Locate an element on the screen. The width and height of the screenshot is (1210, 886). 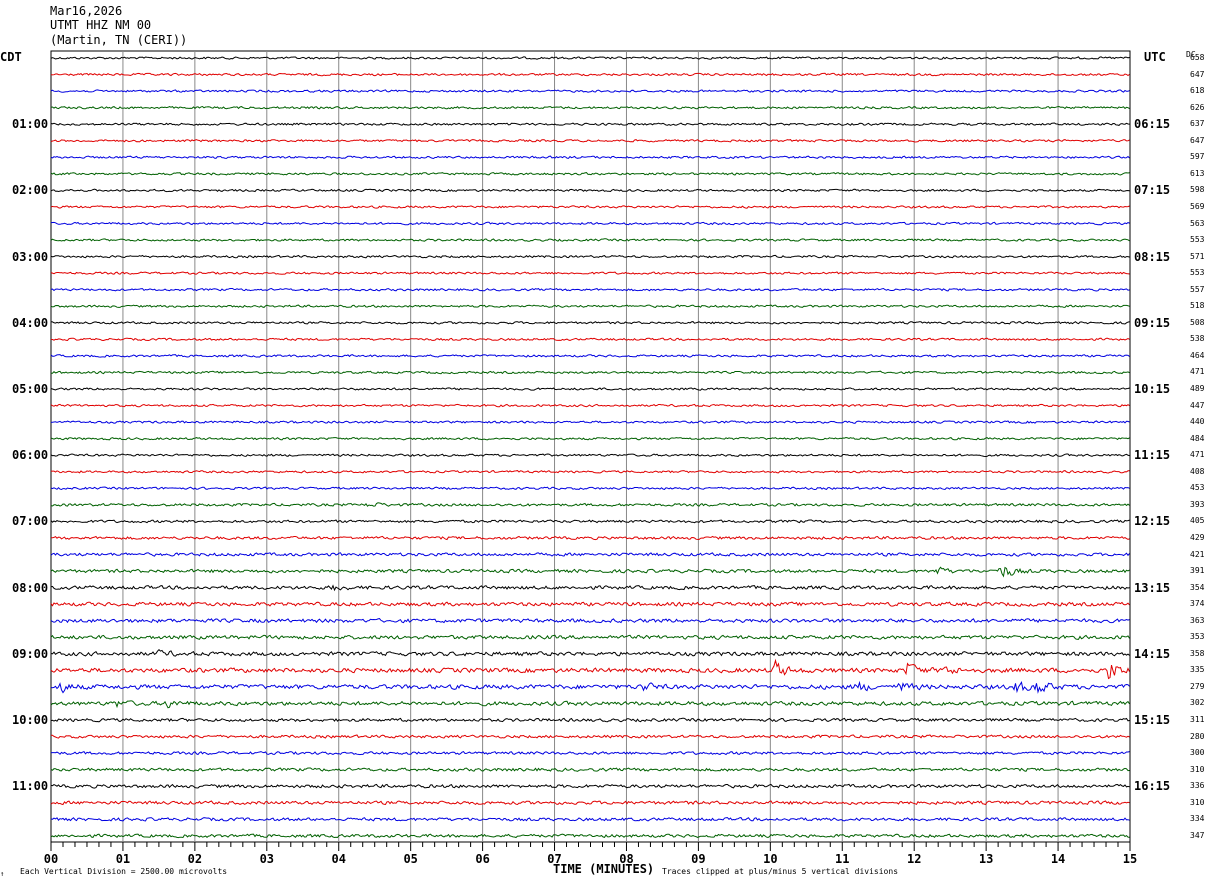
dc-value: 347 is located at coordinates (1197, 835).